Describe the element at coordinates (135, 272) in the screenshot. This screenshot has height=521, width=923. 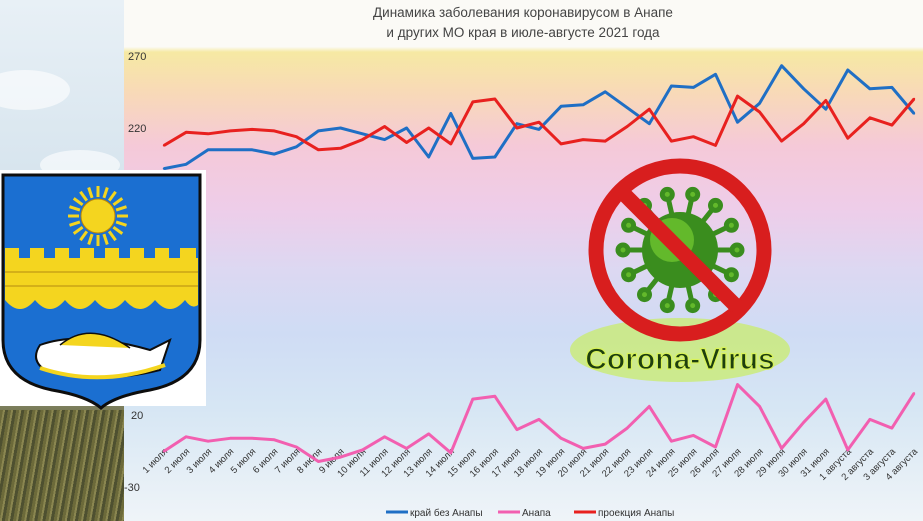
I see `y-axis: 270 220 20 -30` at that location.